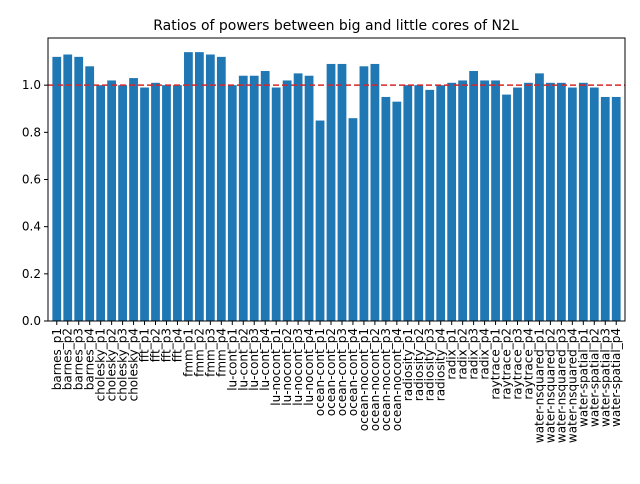 The width and height of the screenshot is (640, 484). What do you see at coordinates (145, 345) in the screenshot?
I see `x-tick-label: fft_p1` at bounding box center [145, 345].